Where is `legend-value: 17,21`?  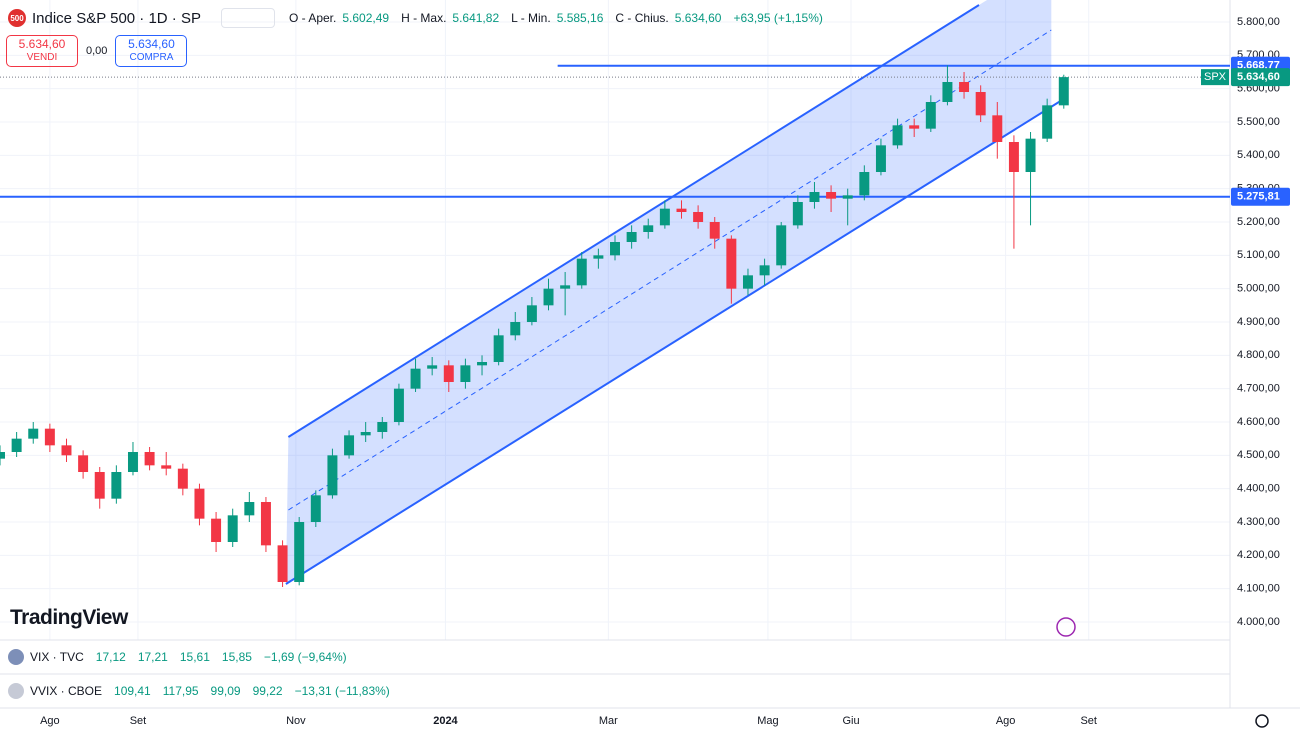
legend-value: 17,21 is located at coordinates (152, 657).